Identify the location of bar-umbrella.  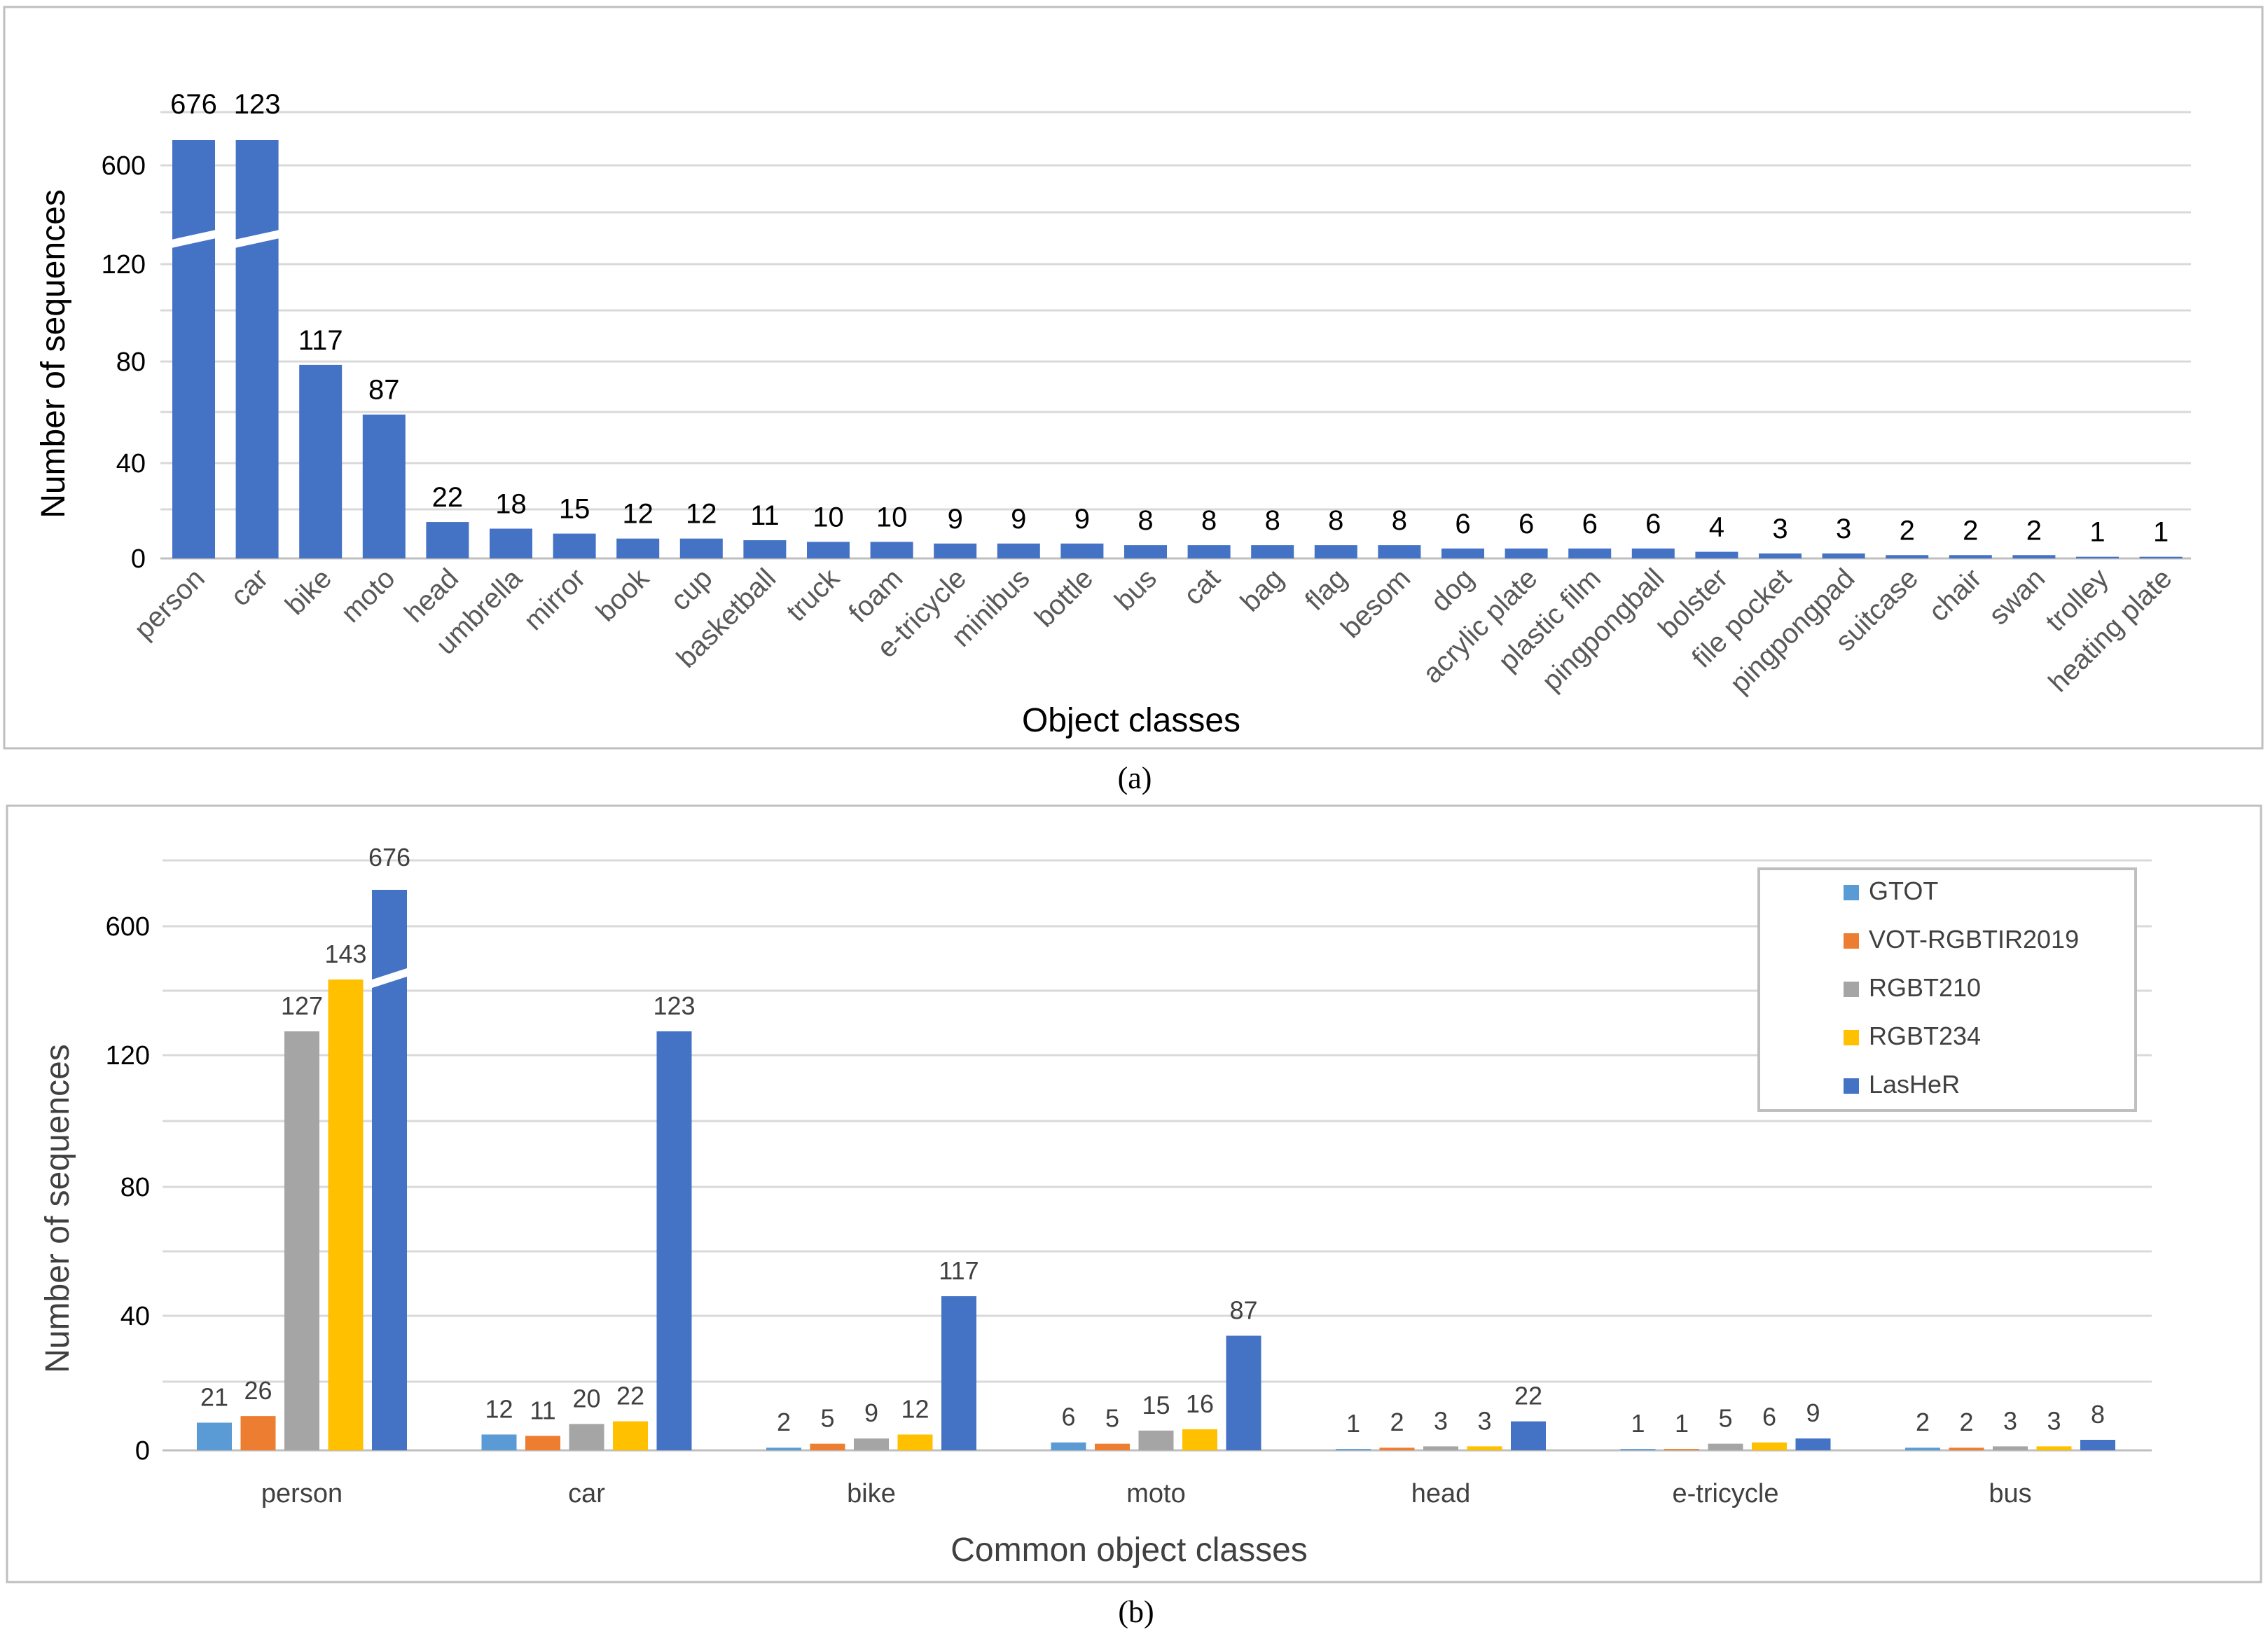
(511, 543).